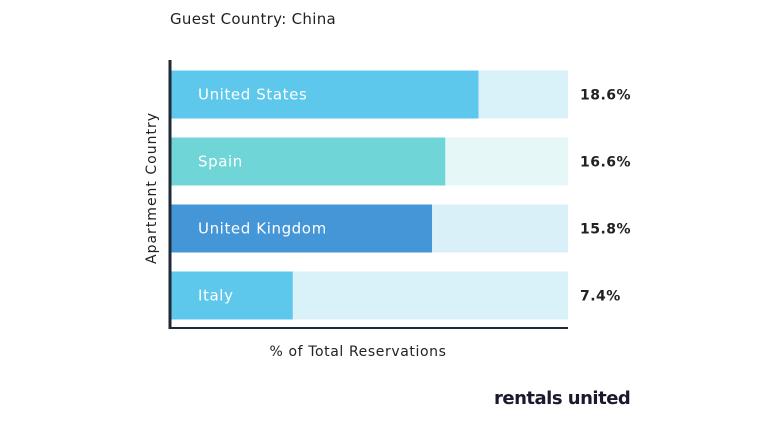 The image size is (780, 426). I want to click on value-label-spain: 16.6%, so click(605, 163).